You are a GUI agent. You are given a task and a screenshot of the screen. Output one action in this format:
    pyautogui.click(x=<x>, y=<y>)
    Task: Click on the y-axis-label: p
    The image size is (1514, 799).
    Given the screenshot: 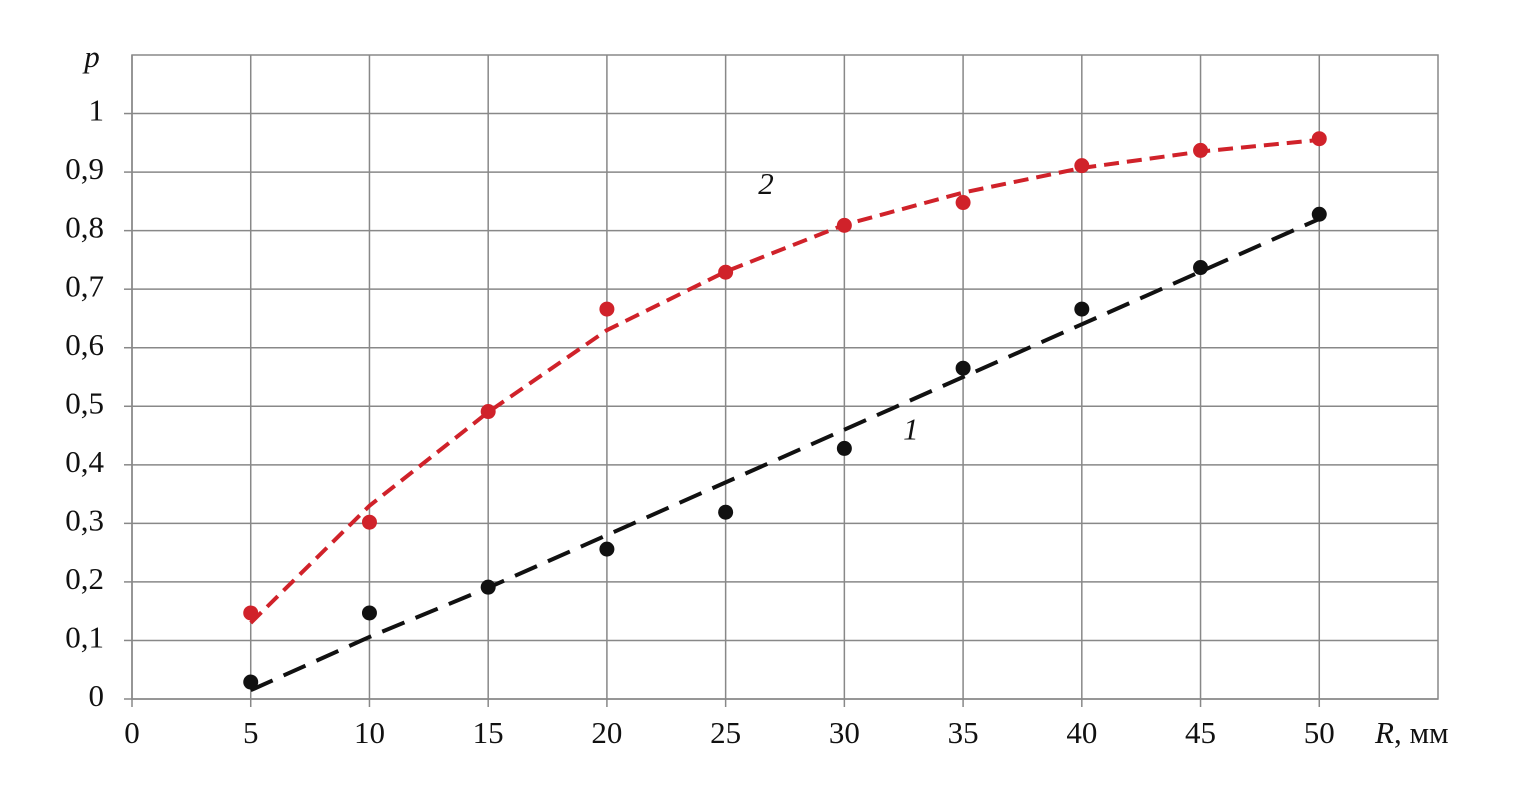 What is the action you would take?
    pyautogui.click(x=91, y=56)
    